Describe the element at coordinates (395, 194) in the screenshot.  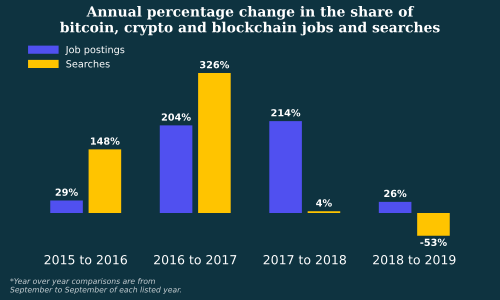
I see `data-label: 26%` at that location.